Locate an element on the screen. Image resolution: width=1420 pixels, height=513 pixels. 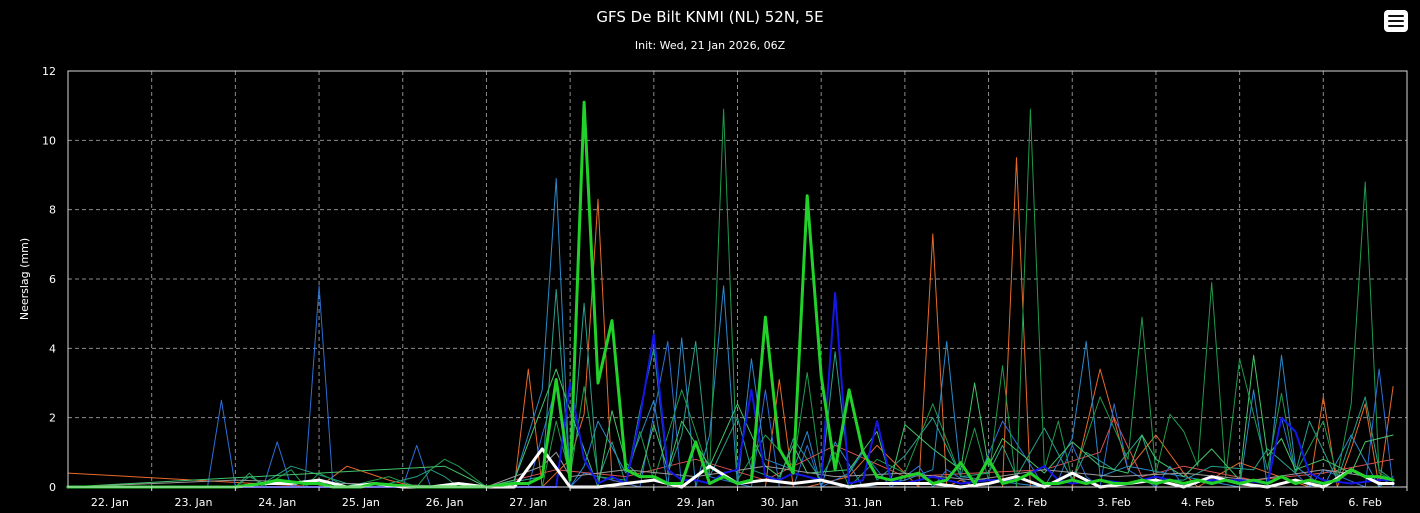
x-tick-label: 5. Feb is located at coordinates (1281, 502).